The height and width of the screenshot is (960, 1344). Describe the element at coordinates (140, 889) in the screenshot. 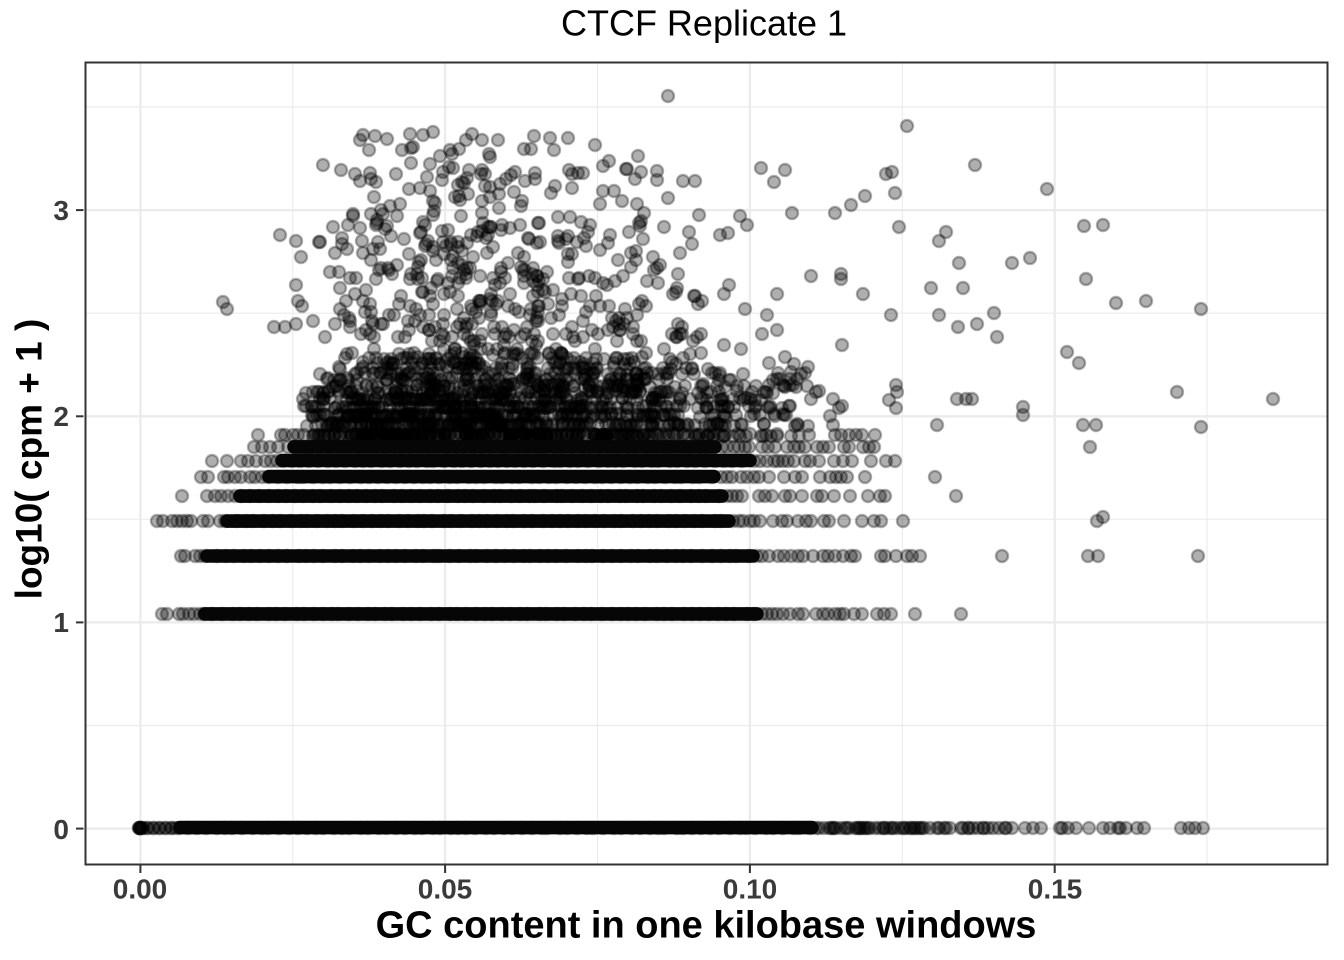

I see `svg-text: 0.00` at that location.